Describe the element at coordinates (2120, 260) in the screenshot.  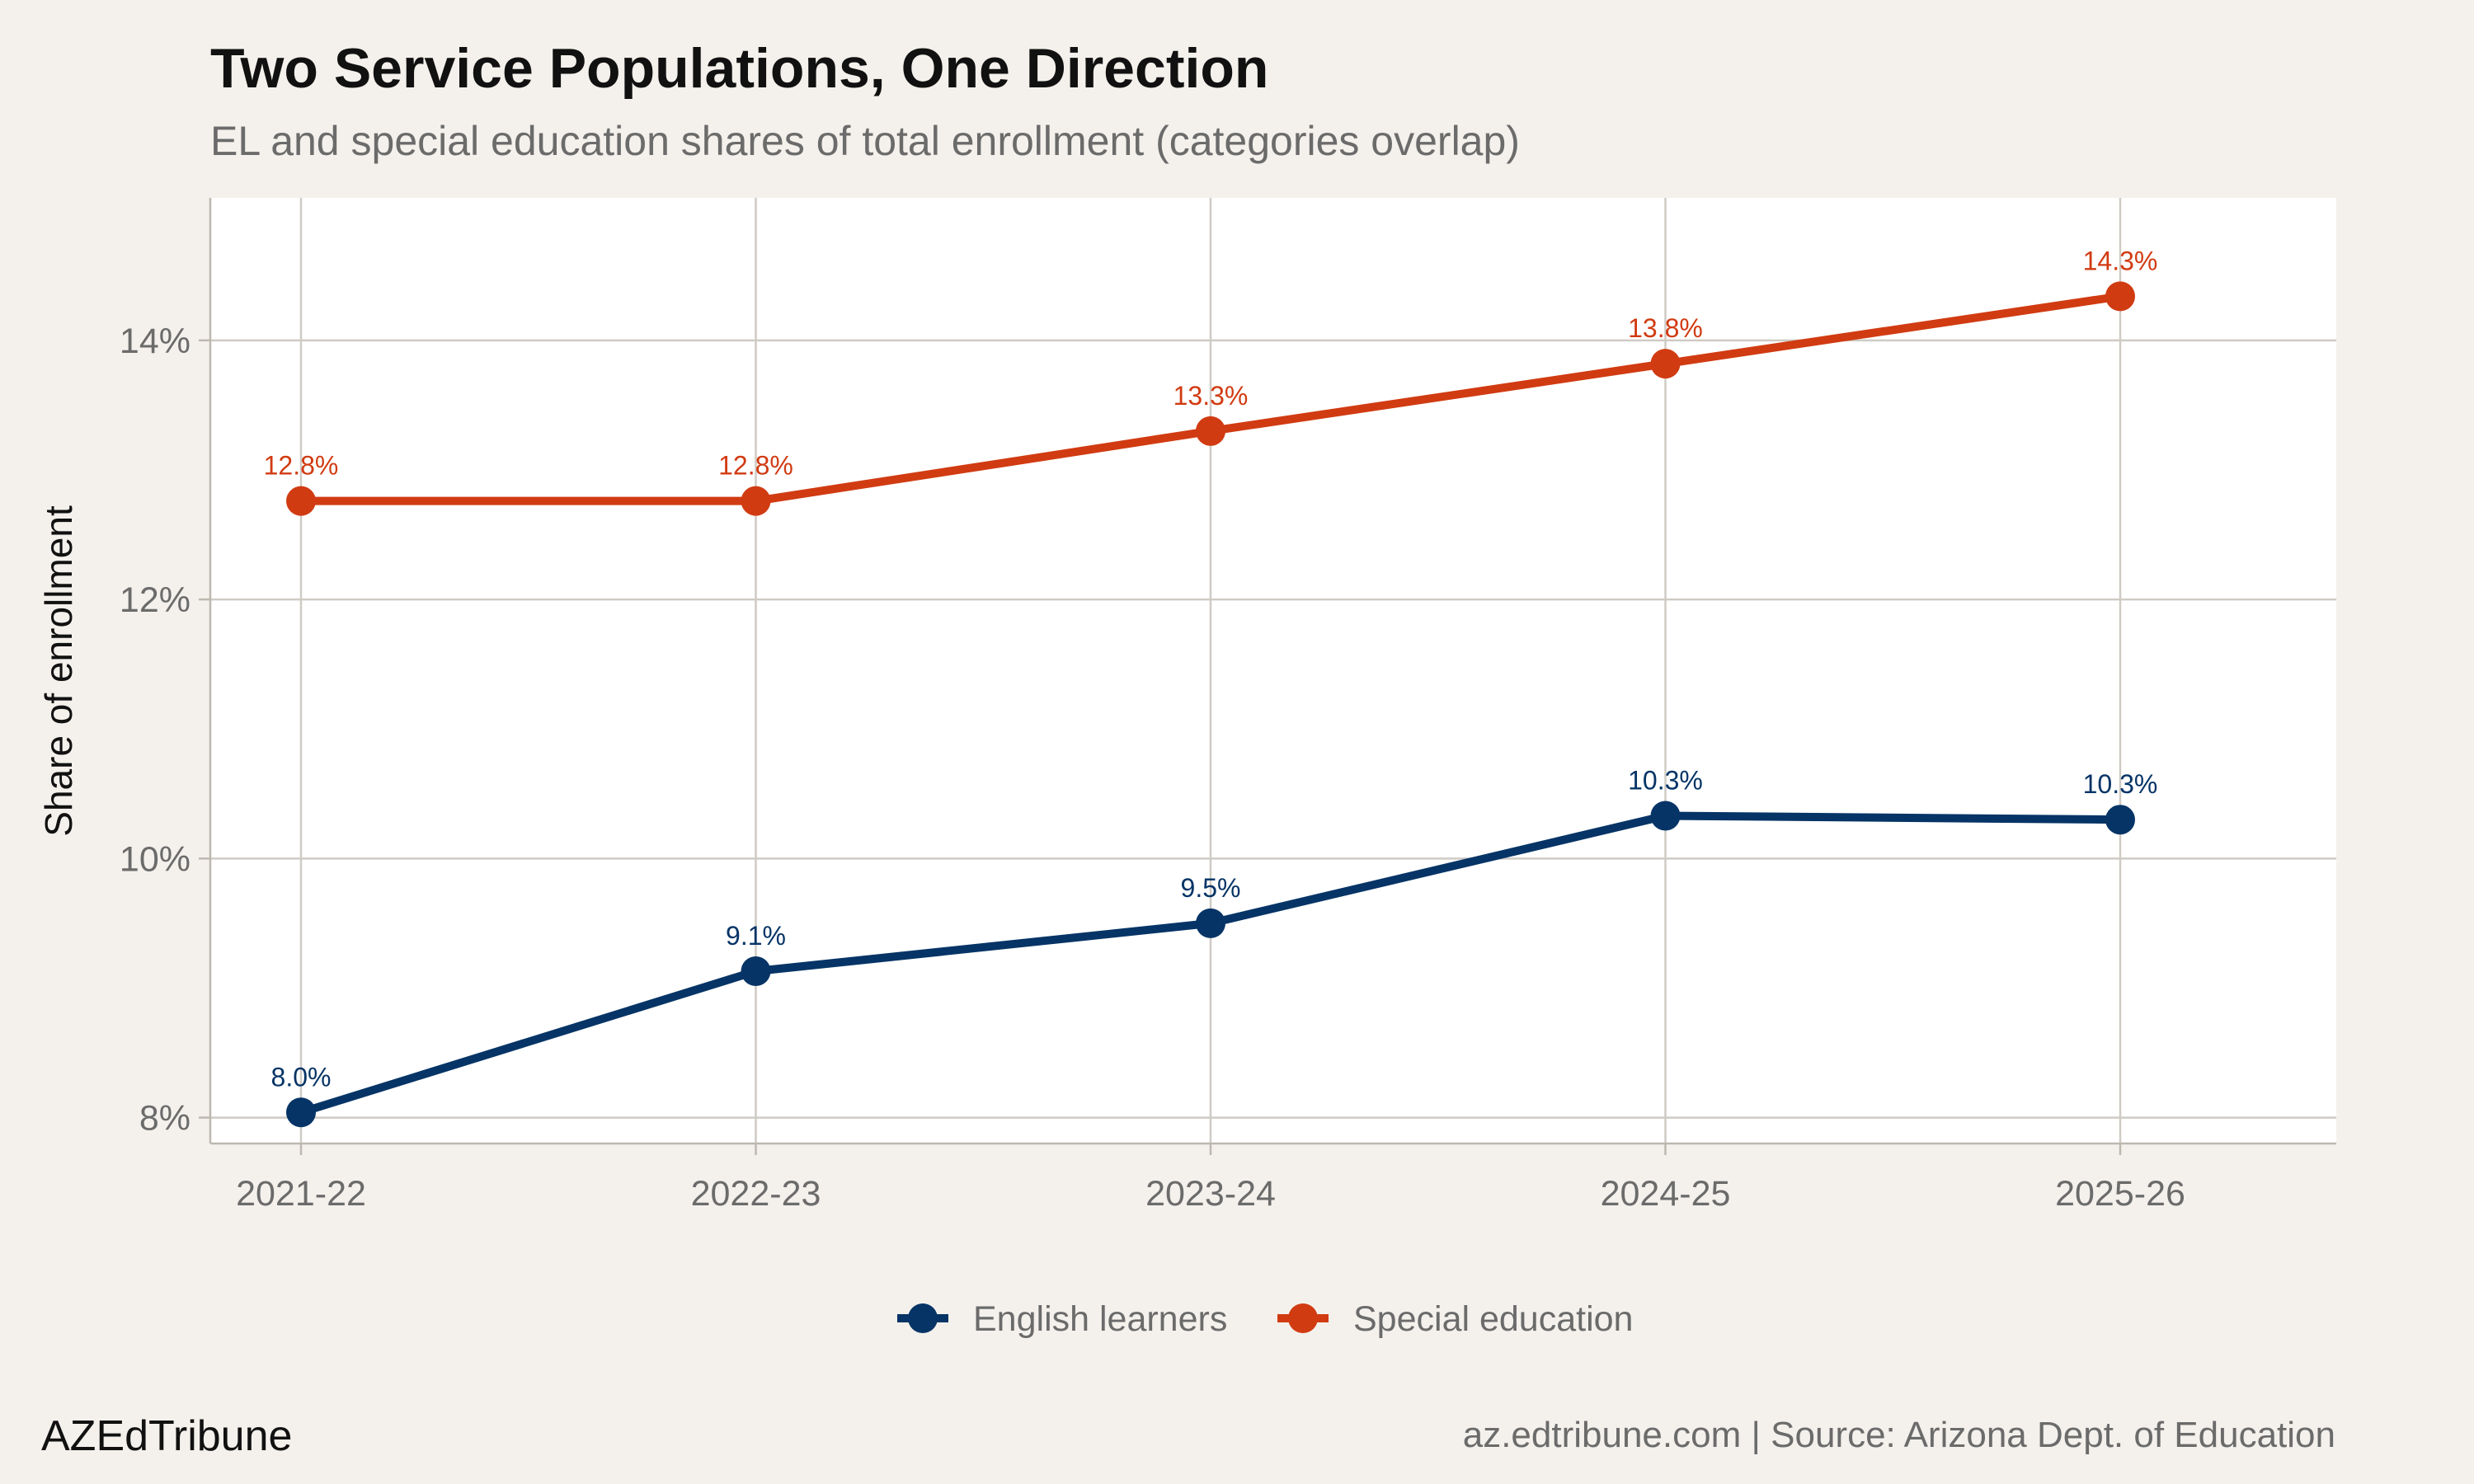
I see `data-label: 14.3%` at that location.